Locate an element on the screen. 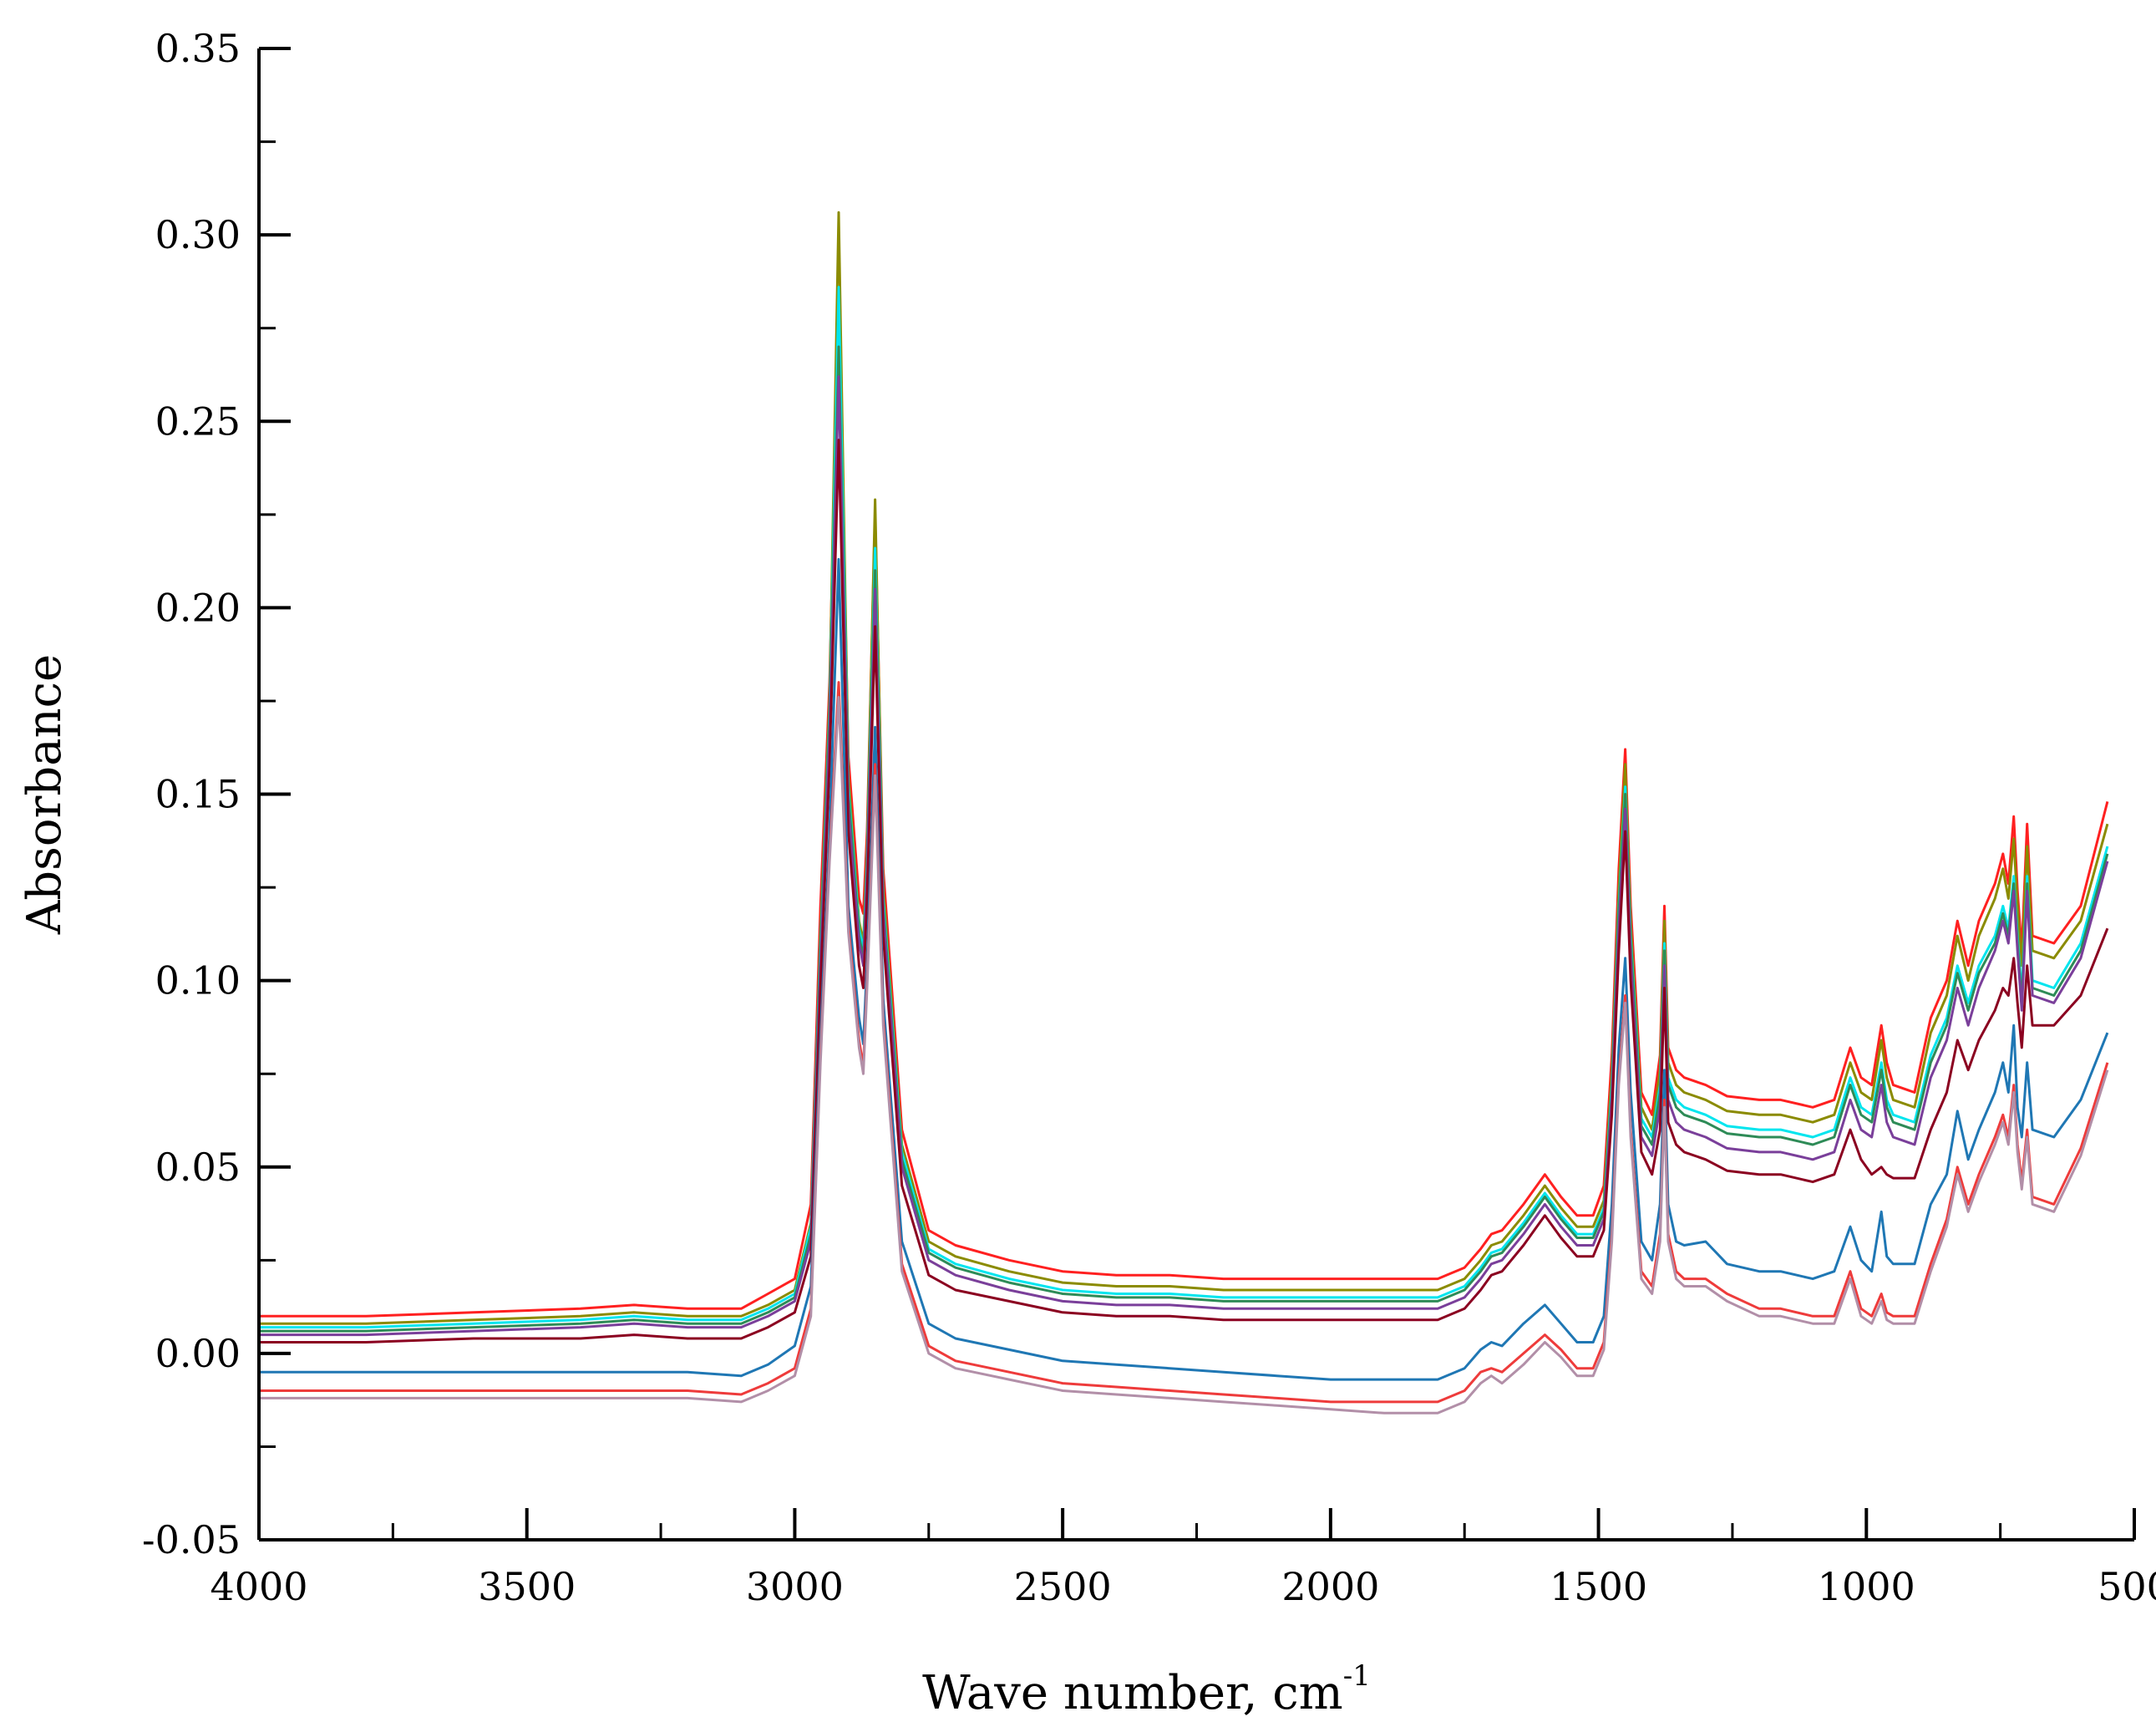 The width and height of the screenshot is (2156, 1732). y-tick-label: 0.30 is located at coordinates (198, 234).